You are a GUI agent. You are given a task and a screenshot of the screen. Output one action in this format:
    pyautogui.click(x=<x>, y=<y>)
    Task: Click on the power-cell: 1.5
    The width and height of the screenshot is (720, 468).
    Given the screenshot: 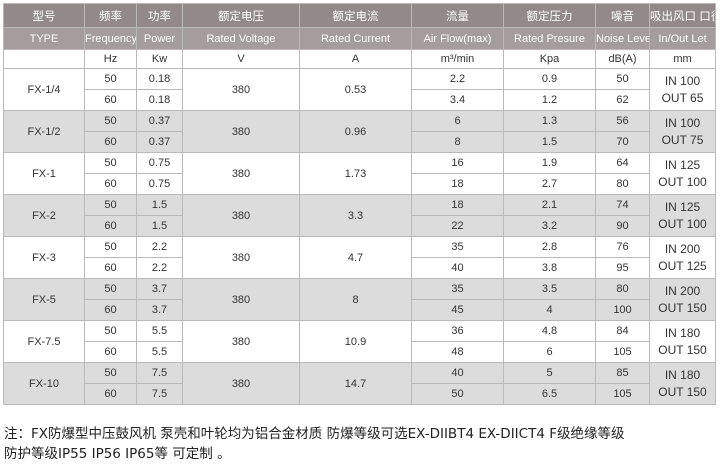 What is the action you would take?
    pyautogui.click(x=159, y=205)
    